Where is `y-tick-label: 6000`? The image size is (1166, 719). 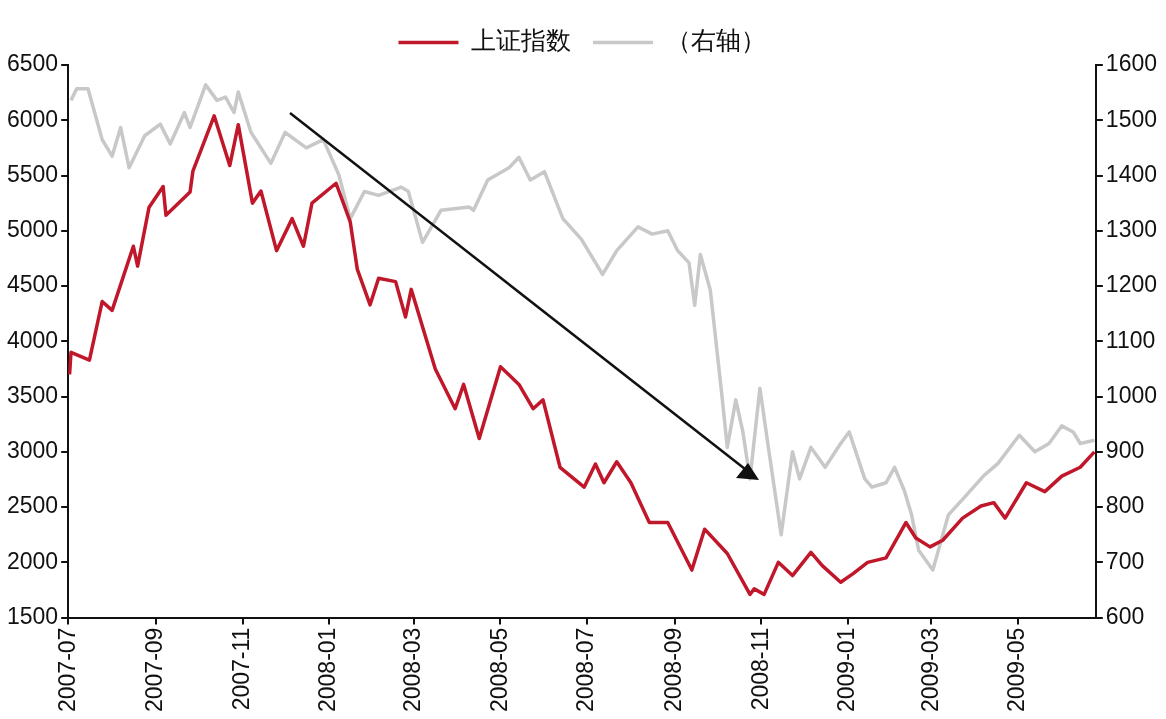 y-tick-label: 6000 is located at coordinates (32, 118).